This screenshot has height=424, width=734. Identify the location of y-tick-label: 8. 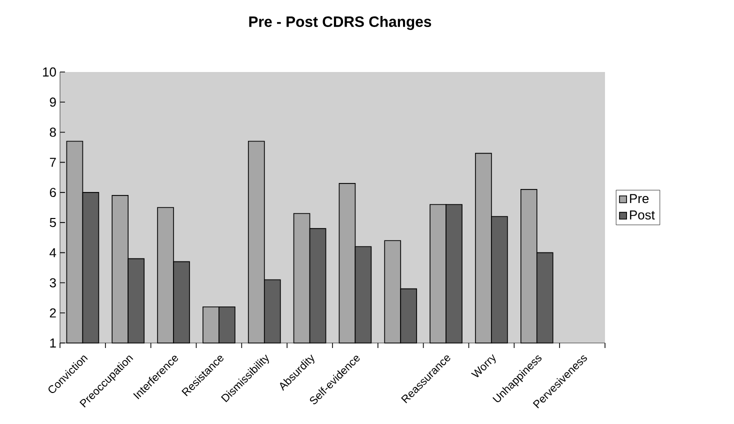
(53, 132).